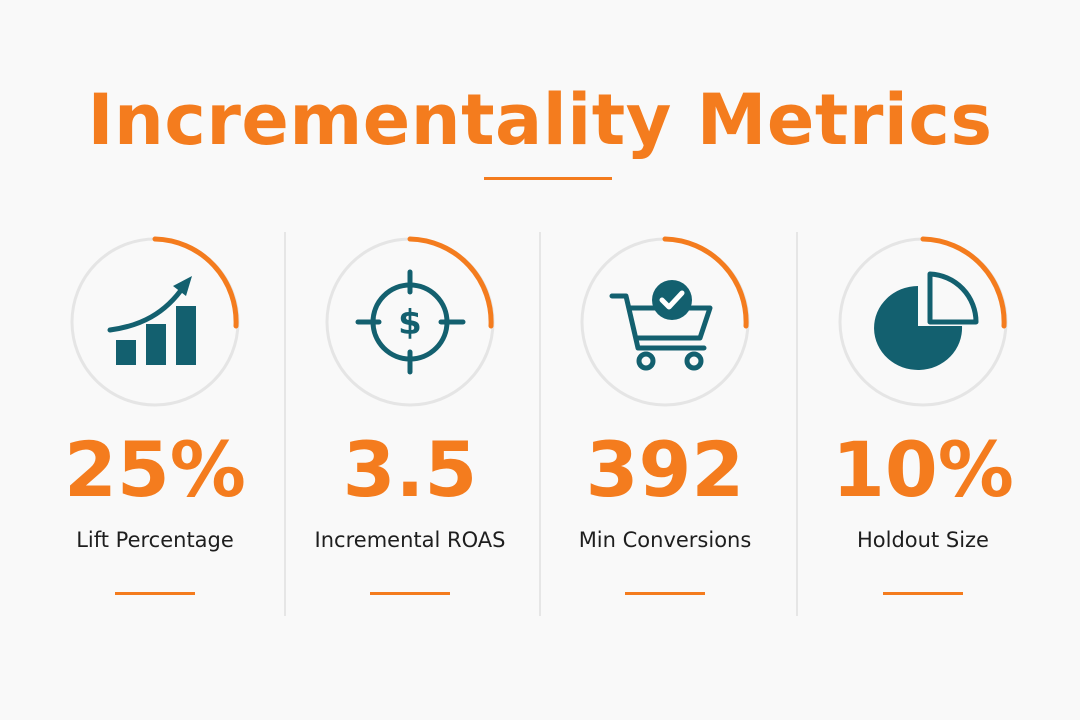  I want to click on progress-ring: $, so click(410, 321).